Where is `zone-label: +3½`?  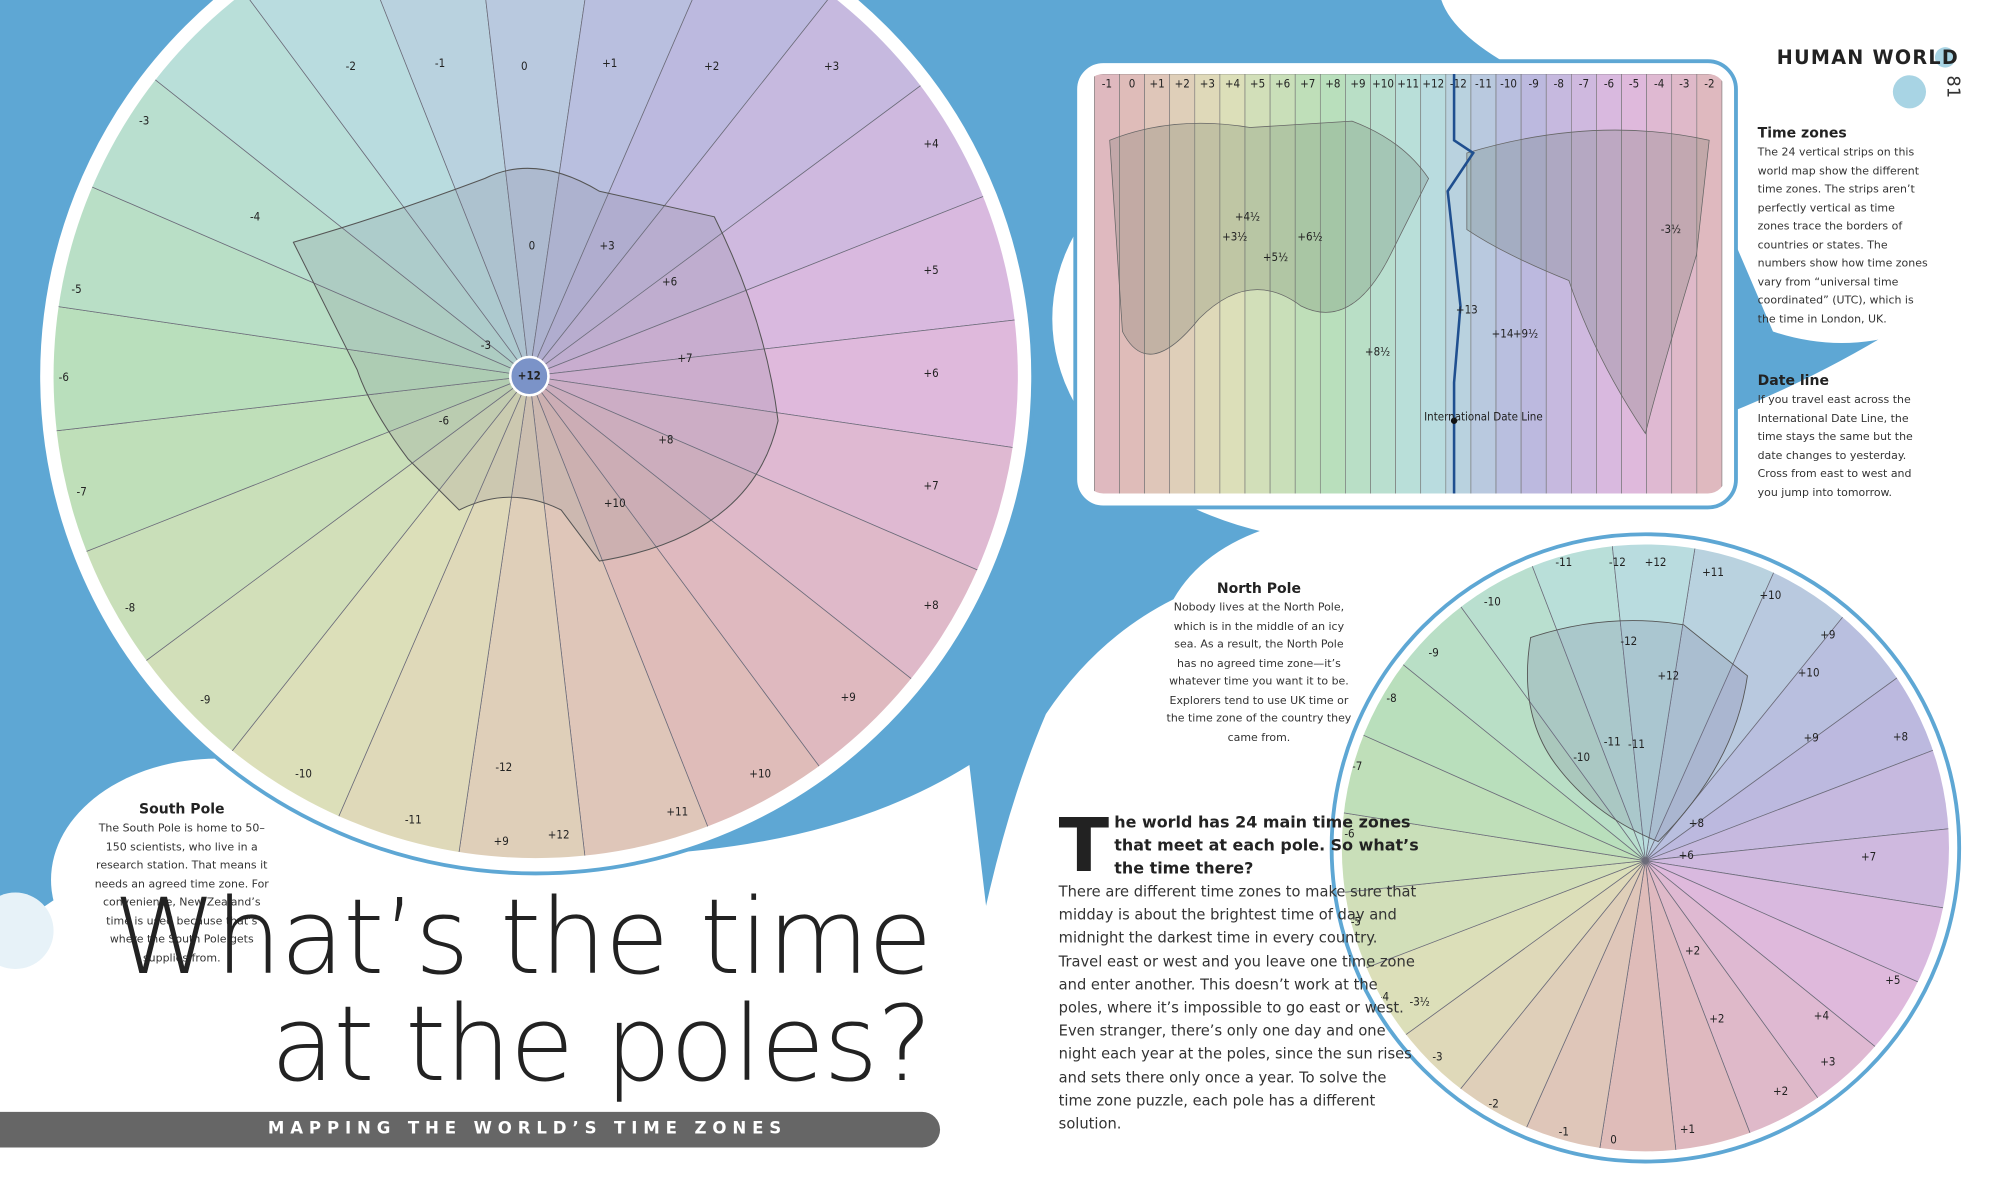 zone-label: +3½ is located at coordinates (1234, 237).